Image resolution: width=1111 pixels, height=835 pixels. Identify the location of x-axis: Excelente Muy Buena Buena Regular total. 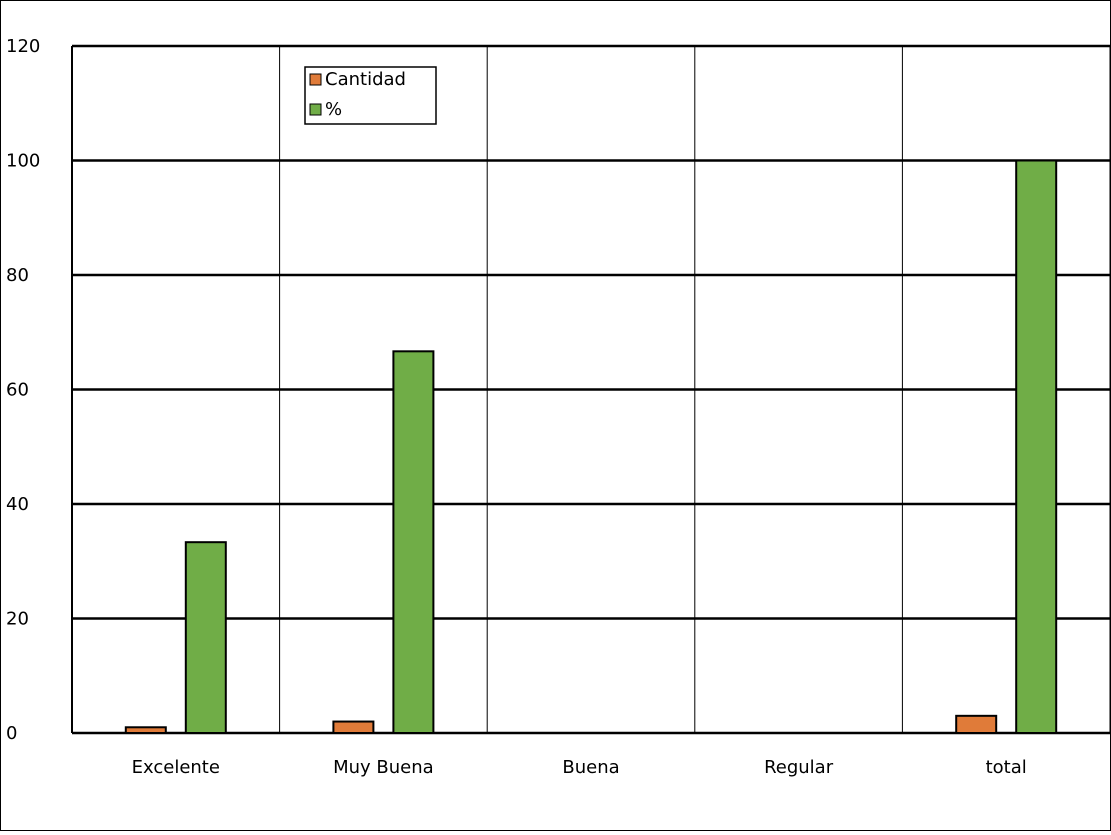
(579, 767).